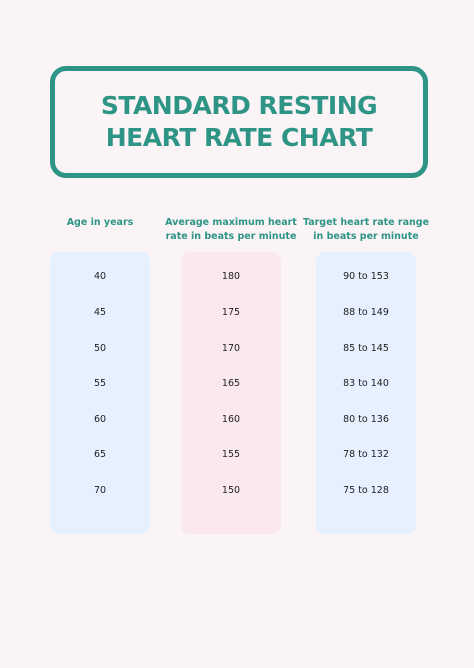  What do you see at coordinates (366, 348) in the screenshot?
I see `target-range-cell: 85 to 145` at bounding box center [366, 348].